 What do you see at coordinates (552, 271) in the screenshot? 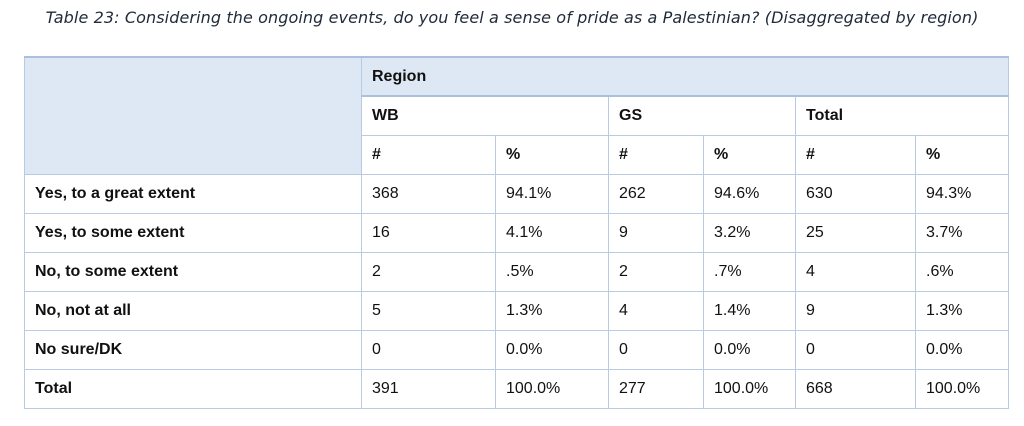
I see `table-cell: .5%` at bounding box center [552, 271].